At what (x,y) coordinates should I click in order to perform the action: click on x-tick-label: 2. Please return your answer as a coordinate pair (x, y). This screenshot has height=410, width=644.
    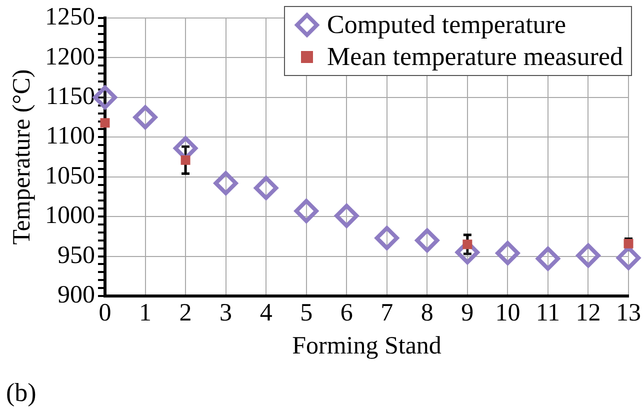
    Looking at the image, I should click on (185, 313).